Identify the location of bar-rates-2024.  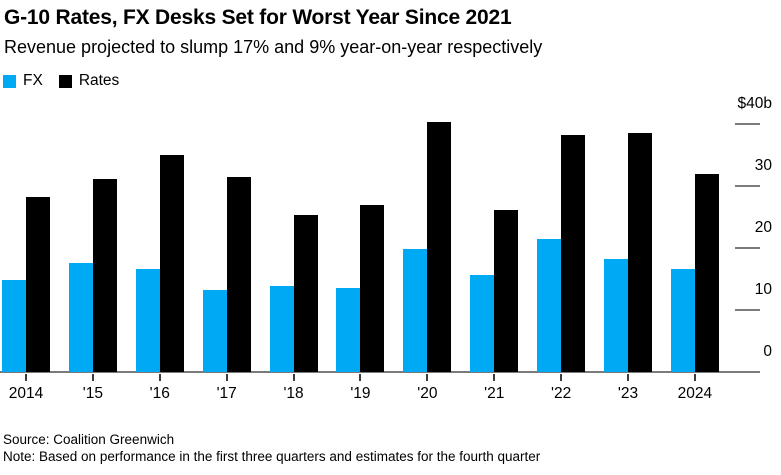
(706, 273).